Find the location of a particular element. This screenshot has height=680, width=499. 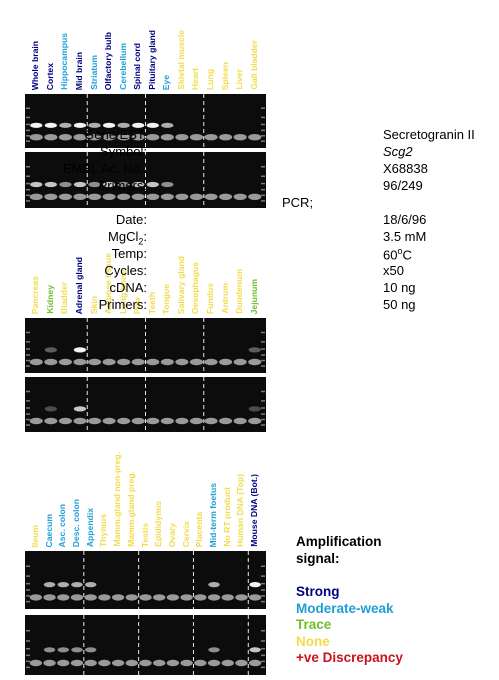

lane-label: Pancreas is located at coordinates (35, 294).